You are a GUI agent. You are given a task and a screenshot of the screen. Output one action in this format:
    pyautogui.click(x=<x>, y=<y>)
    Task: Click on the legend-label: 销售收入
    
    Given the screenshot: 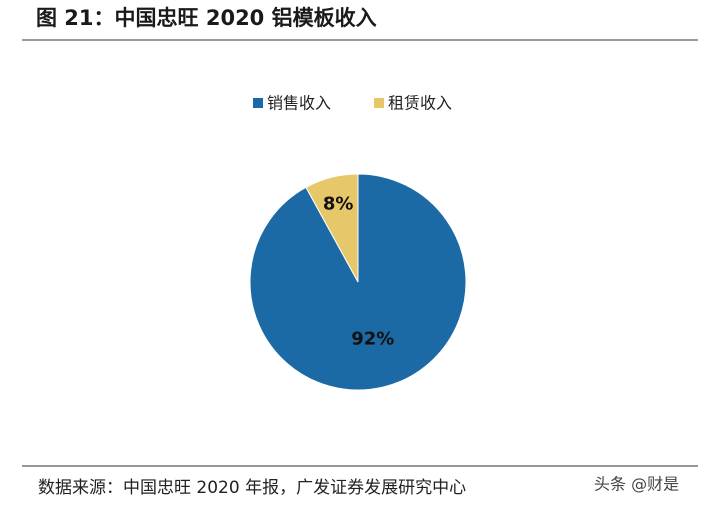 What is the action you would take?
    pyautogui.click(x=299, y=103)
    